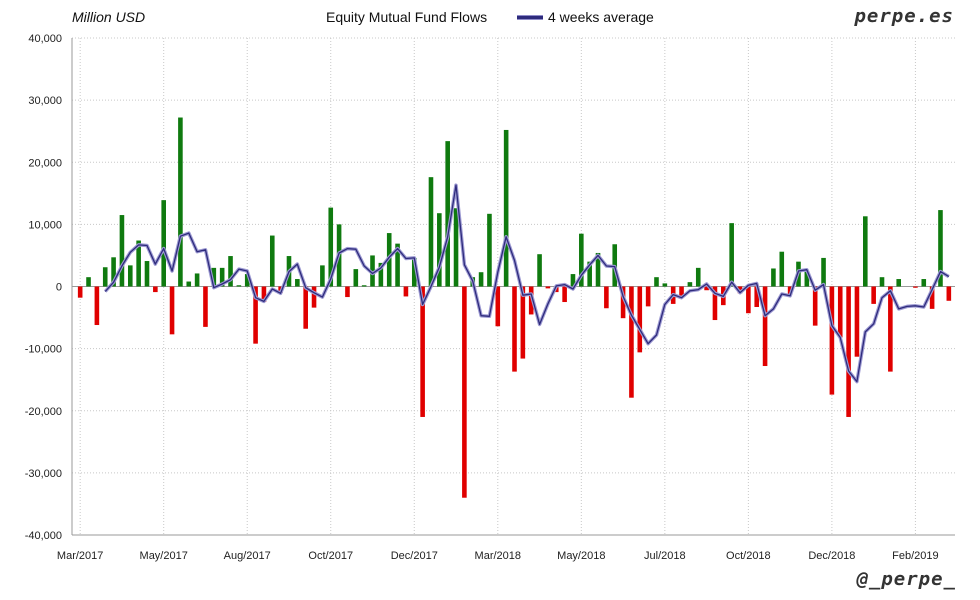 This screenshot has width=980, height=600. I want to click on x-tick-label: Mar/2018, so click(498, 556).